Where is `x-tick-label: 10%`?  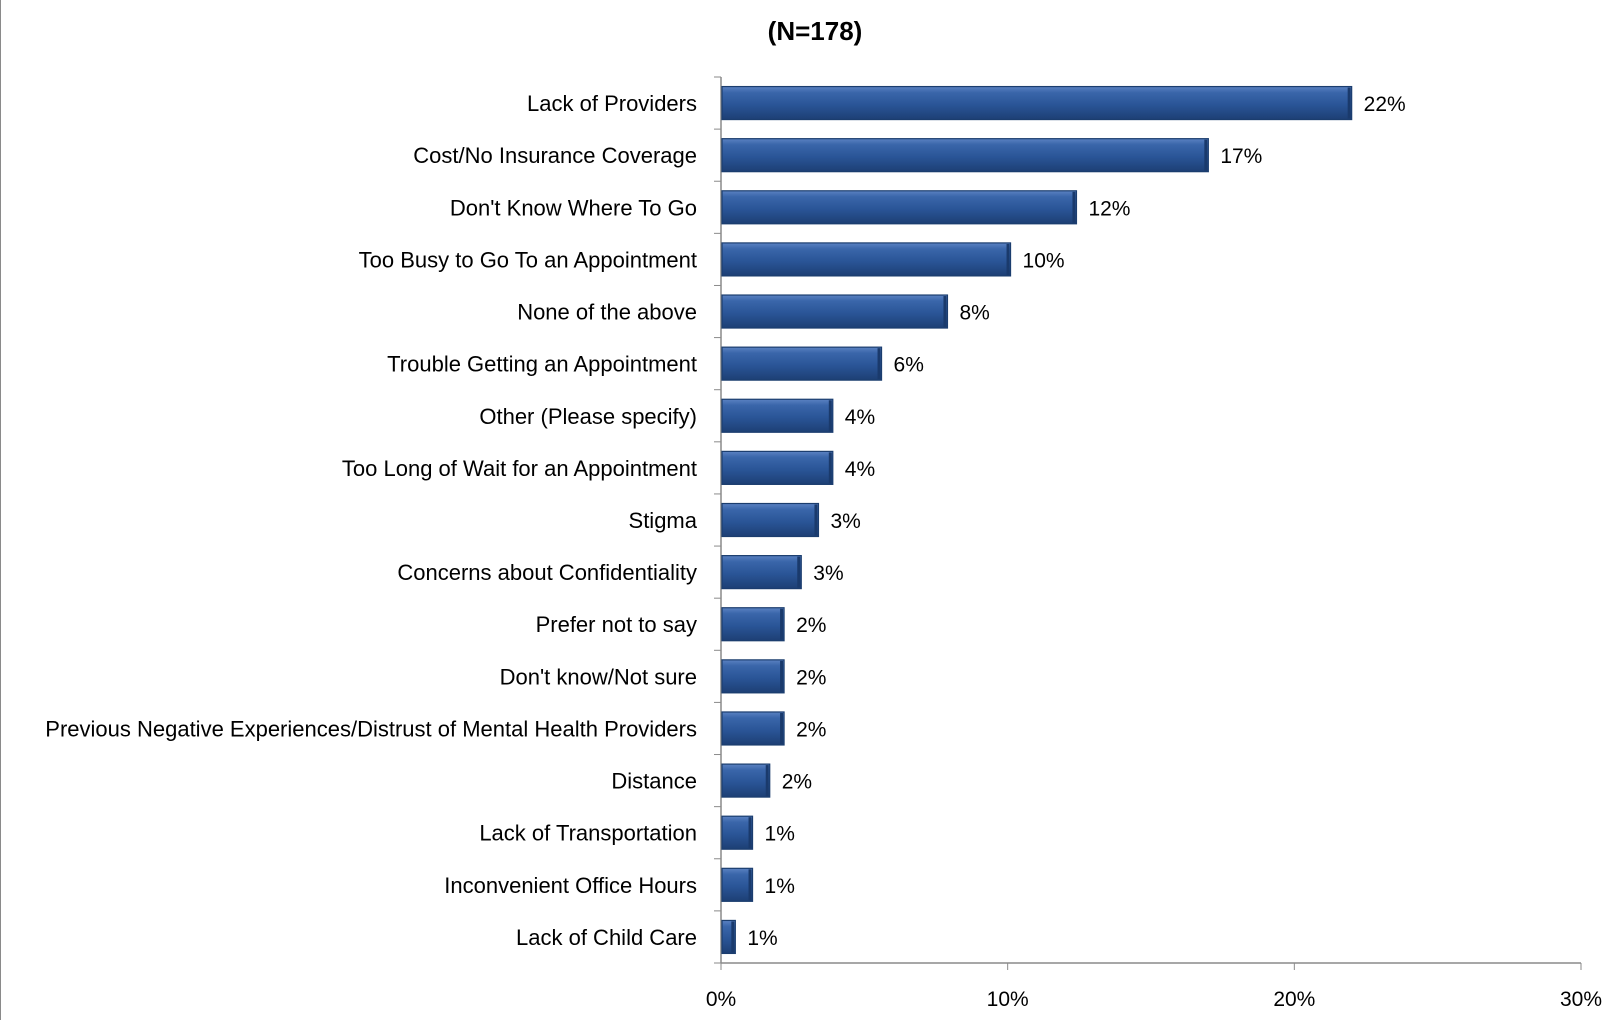
x-tick-label: 10% is located at coordinates (1008, 999).